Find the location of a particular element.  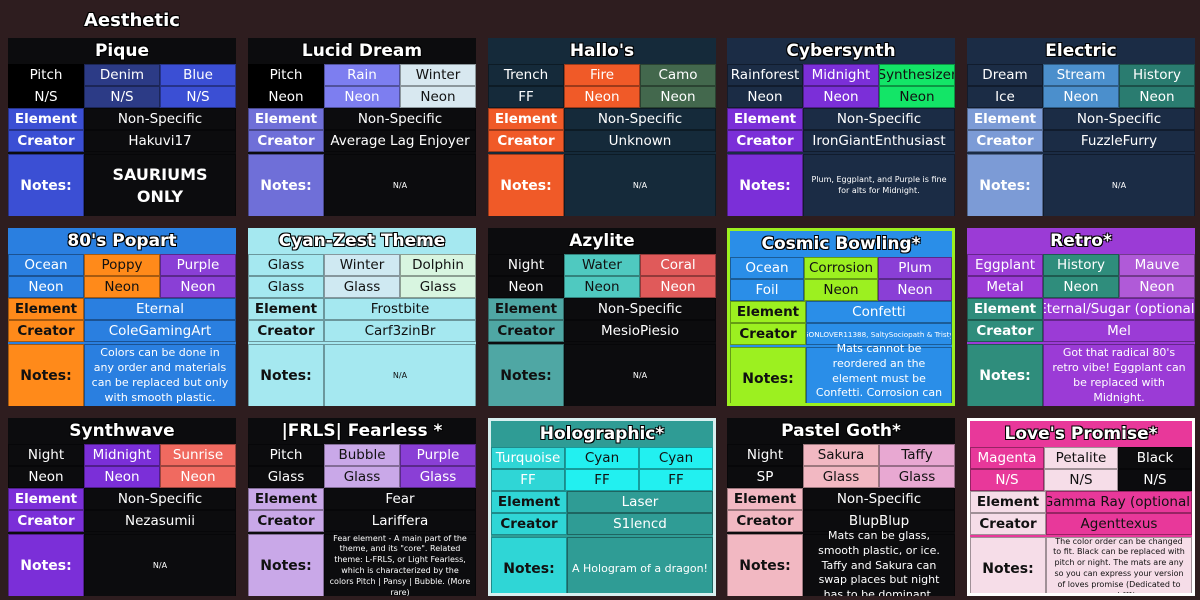

color-row: SP Glass Glass is located at coordinates (841, 477).